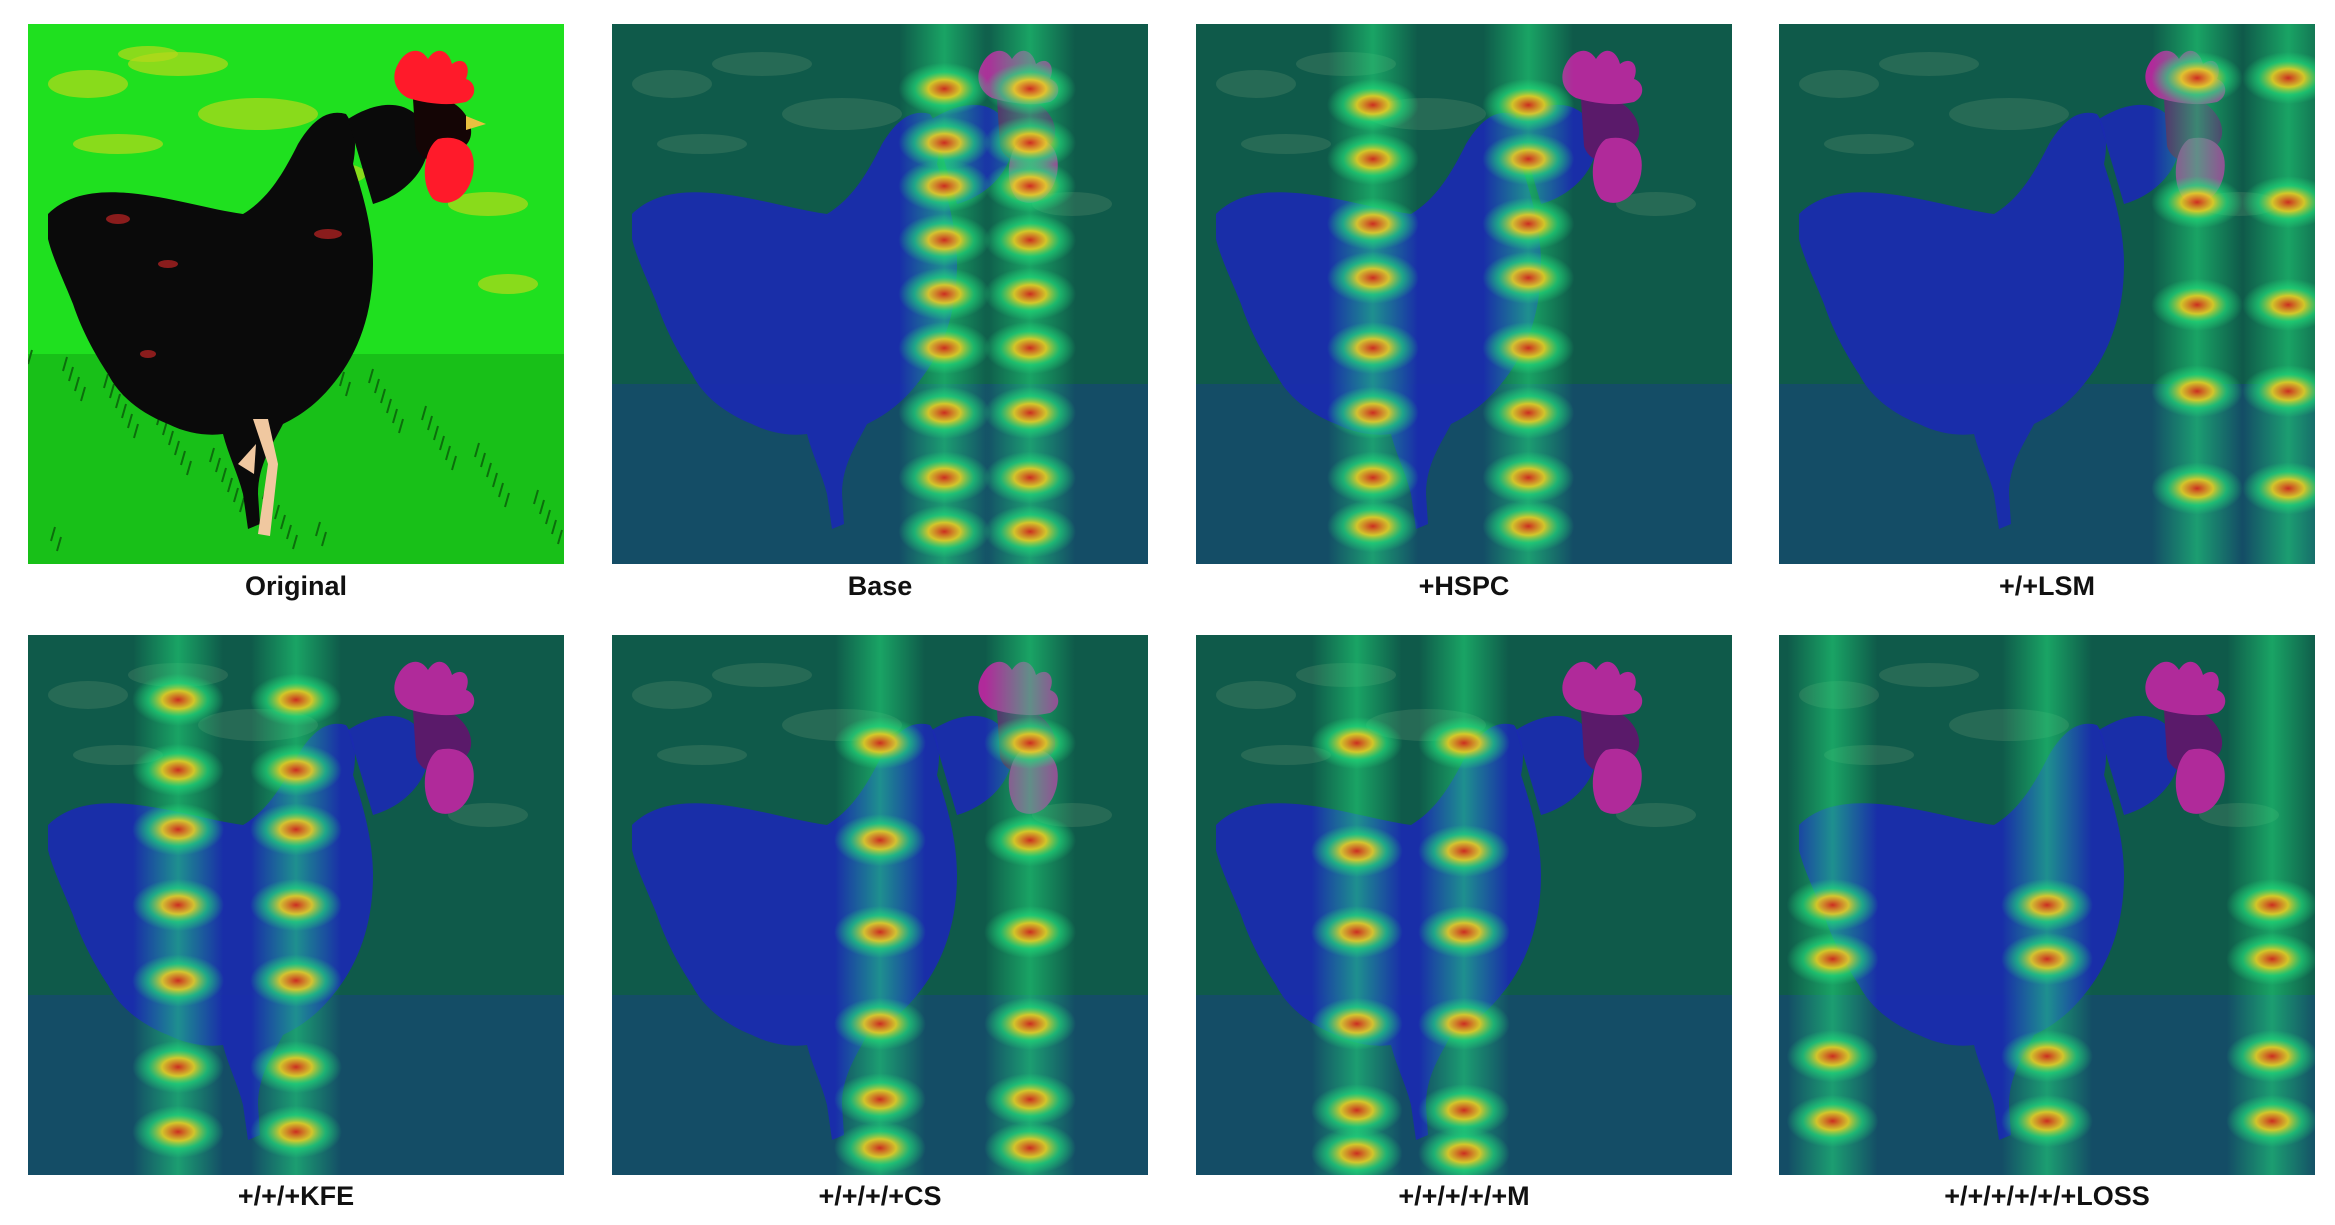  I want to click on caption-loss: +/+/+/+/+/+LOSS, so click(2047, 1196).